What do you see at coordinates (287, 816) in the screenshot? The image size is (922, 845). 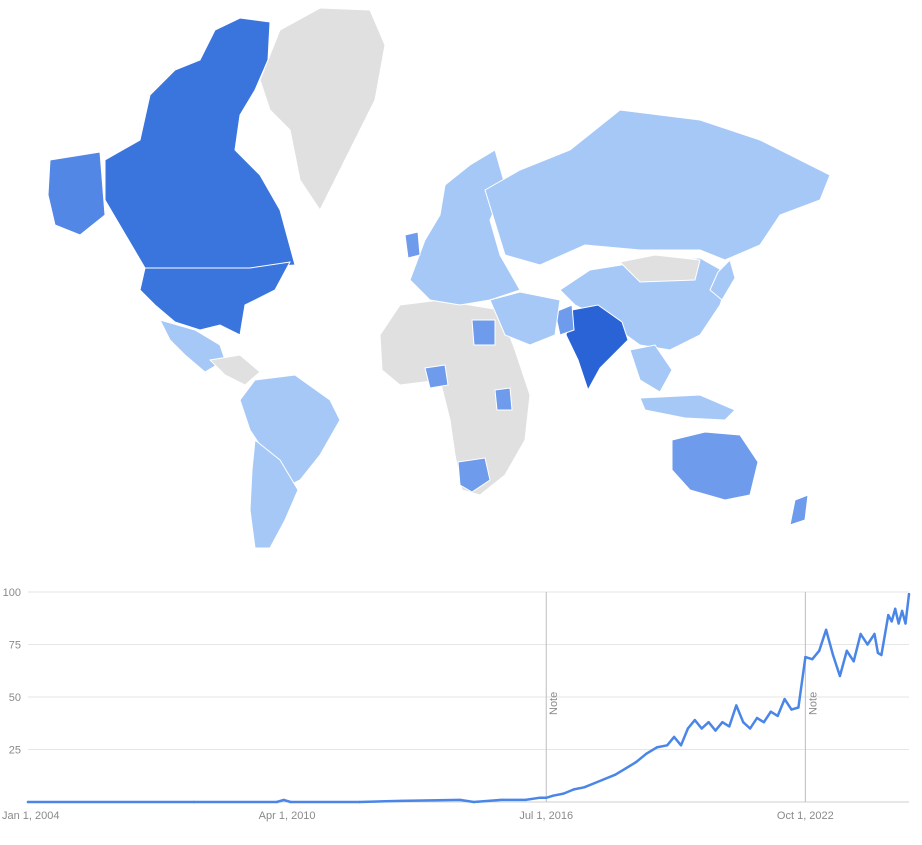 I see `x-tick-label: Apr 1, 2010` at bounding box center [287, 816].